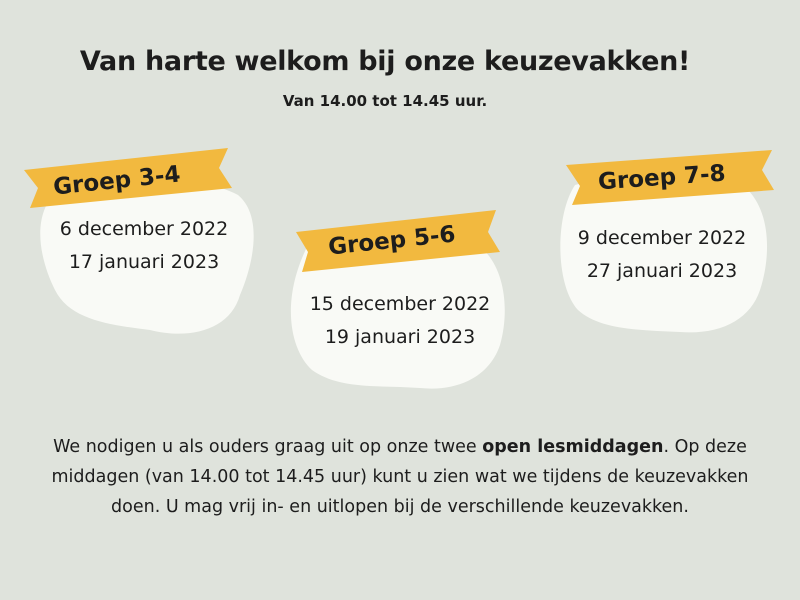  What do you see at coordinates (385, 61) in the screenshot?
I see `page-title: Van harte welkom bij onze keuzevakken!` at bounding box center [385, 61].